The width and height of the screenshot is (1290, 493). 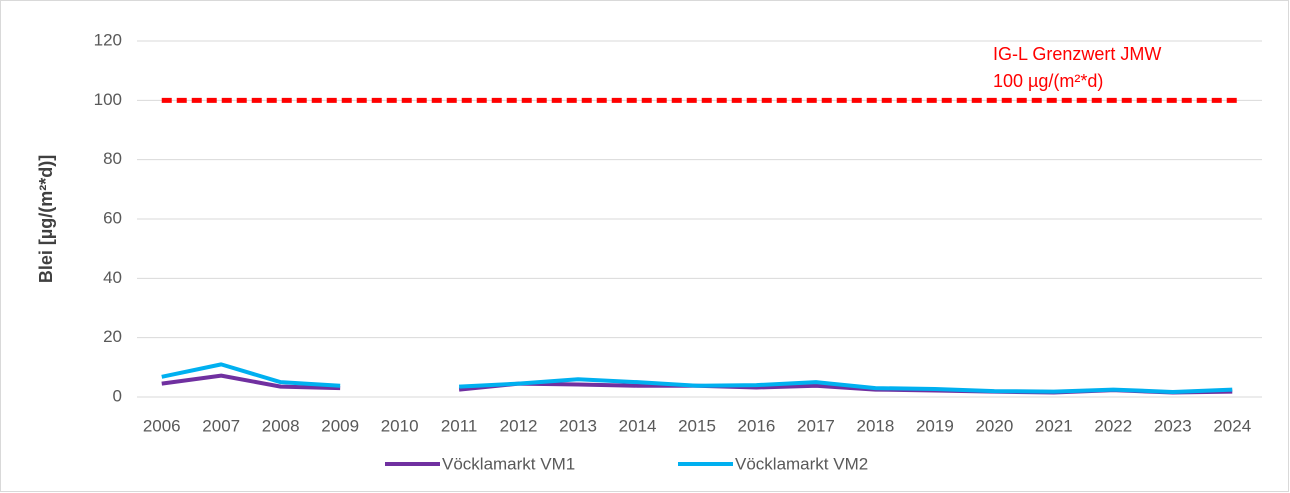 I want to click on x-tick-label: 2017, so click(x=816, y=425).